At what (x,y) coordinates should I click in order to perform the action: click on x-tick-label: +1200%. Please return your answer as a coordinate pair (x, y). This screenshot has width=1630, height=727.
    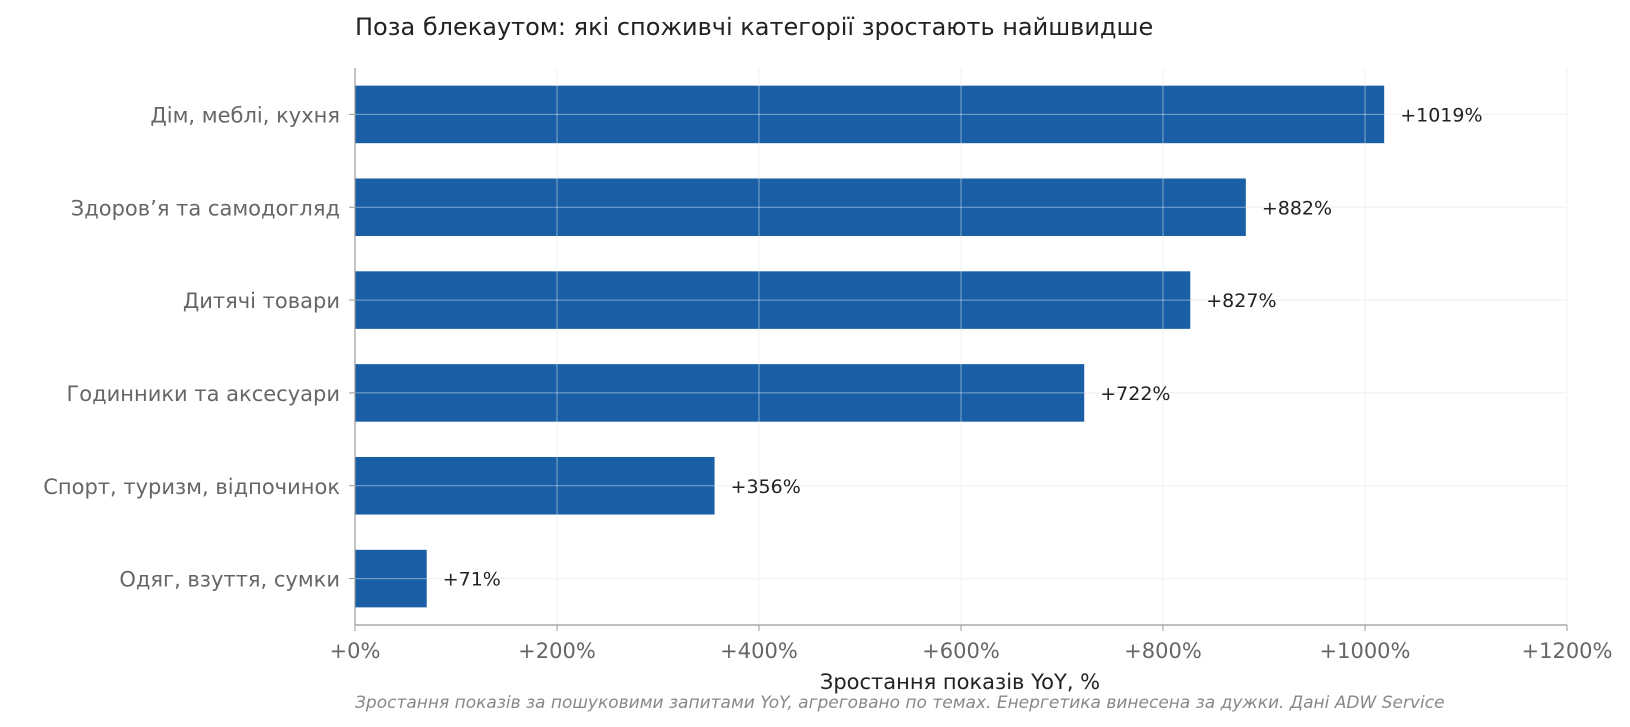
    Looking at the image, I should click on (1567, 651).